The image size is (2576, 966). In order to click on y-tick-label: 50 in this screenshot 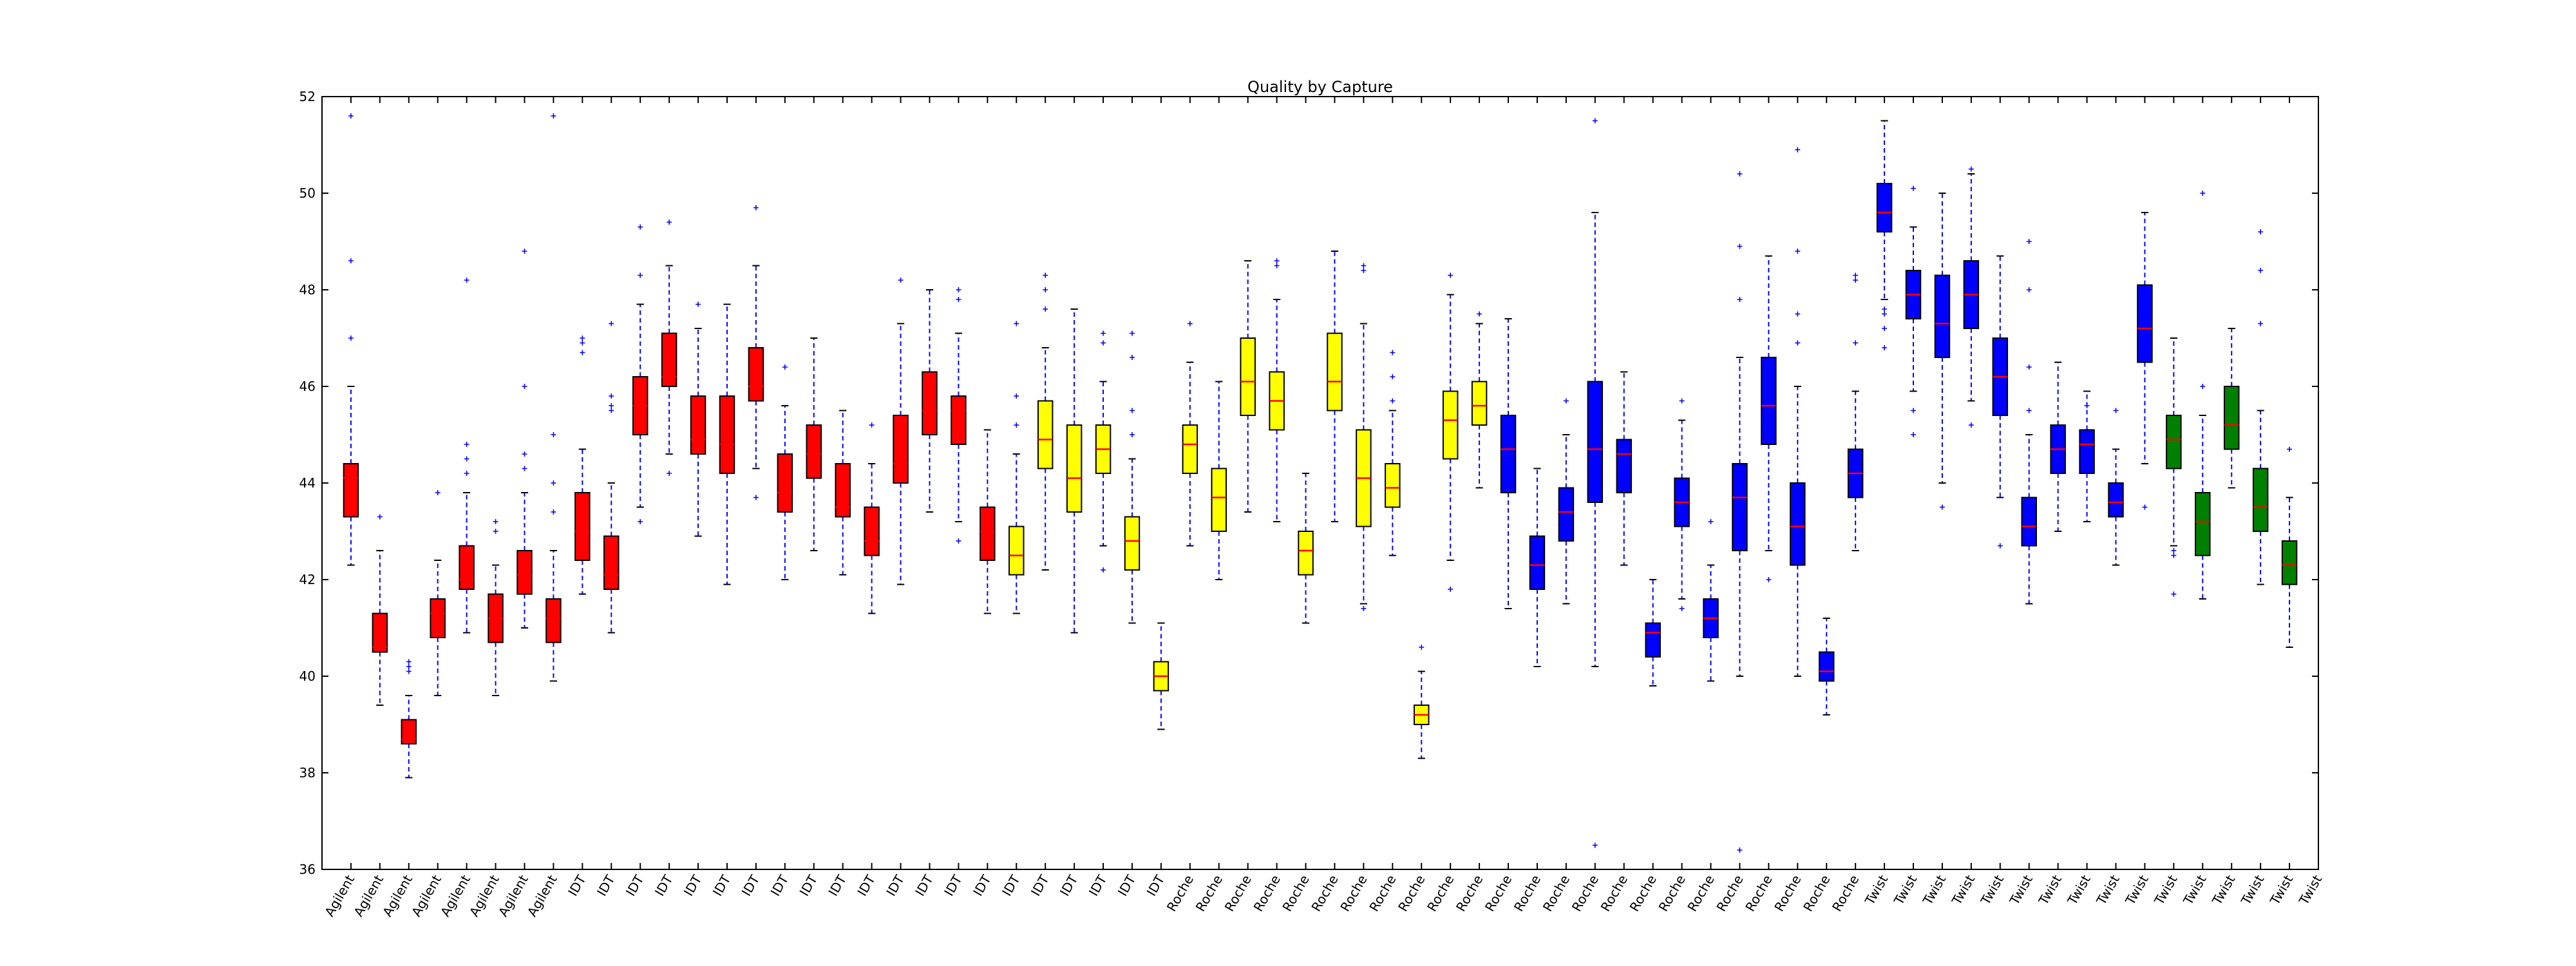, I will do `click(307, 193)`.